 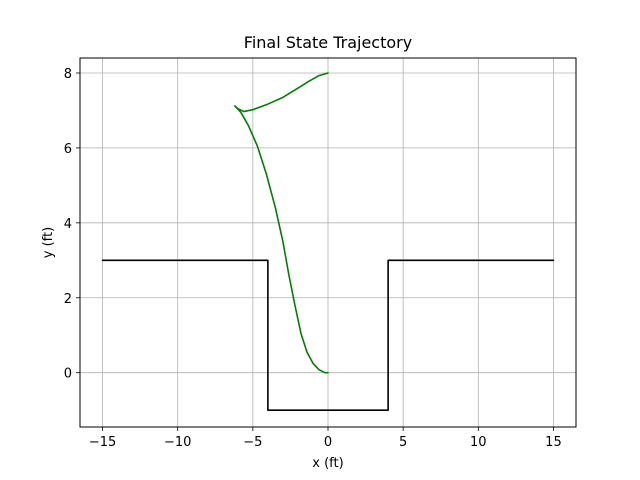 What do you see at coordinates (252, 442) in the screenshot?
I see `x-tick-label: −5` at bounding box center [252, 442].